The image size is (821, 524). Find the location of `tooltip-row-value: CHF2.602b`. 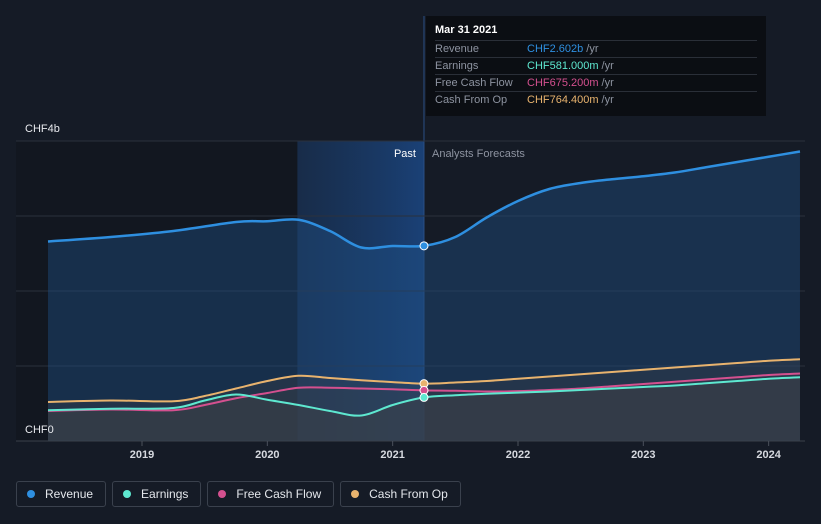

tooltip-row-value: CHF2.602b is located at coordinates (555, 49).